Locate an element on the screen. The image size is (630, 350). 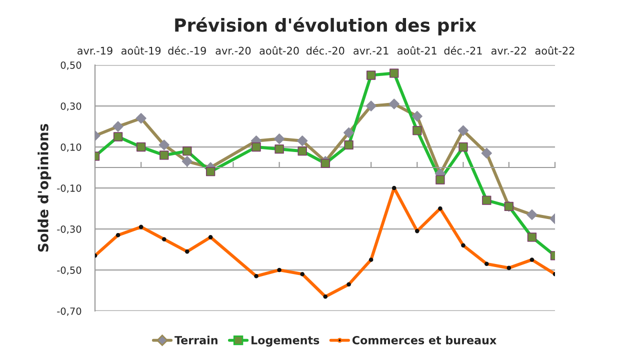
legend-label: Terrain is located at coordinates (196, 340).